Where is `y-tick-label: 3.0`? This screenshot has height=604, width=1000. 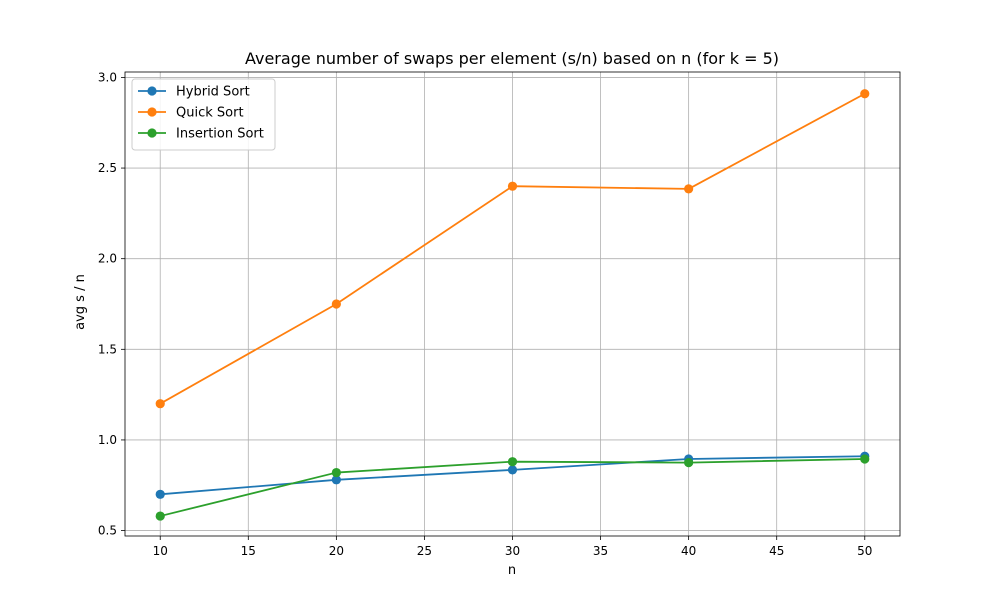 y-tick-label: 3.0 is located at coordinates (107, 77).